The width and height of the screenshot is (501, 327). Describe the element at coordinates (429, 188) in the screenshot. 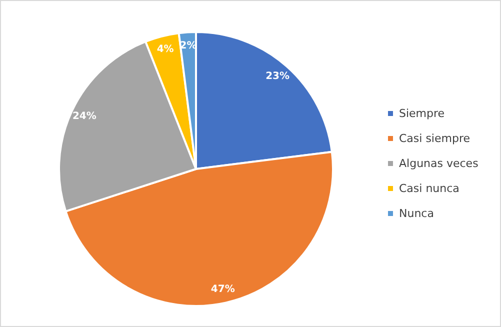

I see `legend-label: Casi nunca` at that location.